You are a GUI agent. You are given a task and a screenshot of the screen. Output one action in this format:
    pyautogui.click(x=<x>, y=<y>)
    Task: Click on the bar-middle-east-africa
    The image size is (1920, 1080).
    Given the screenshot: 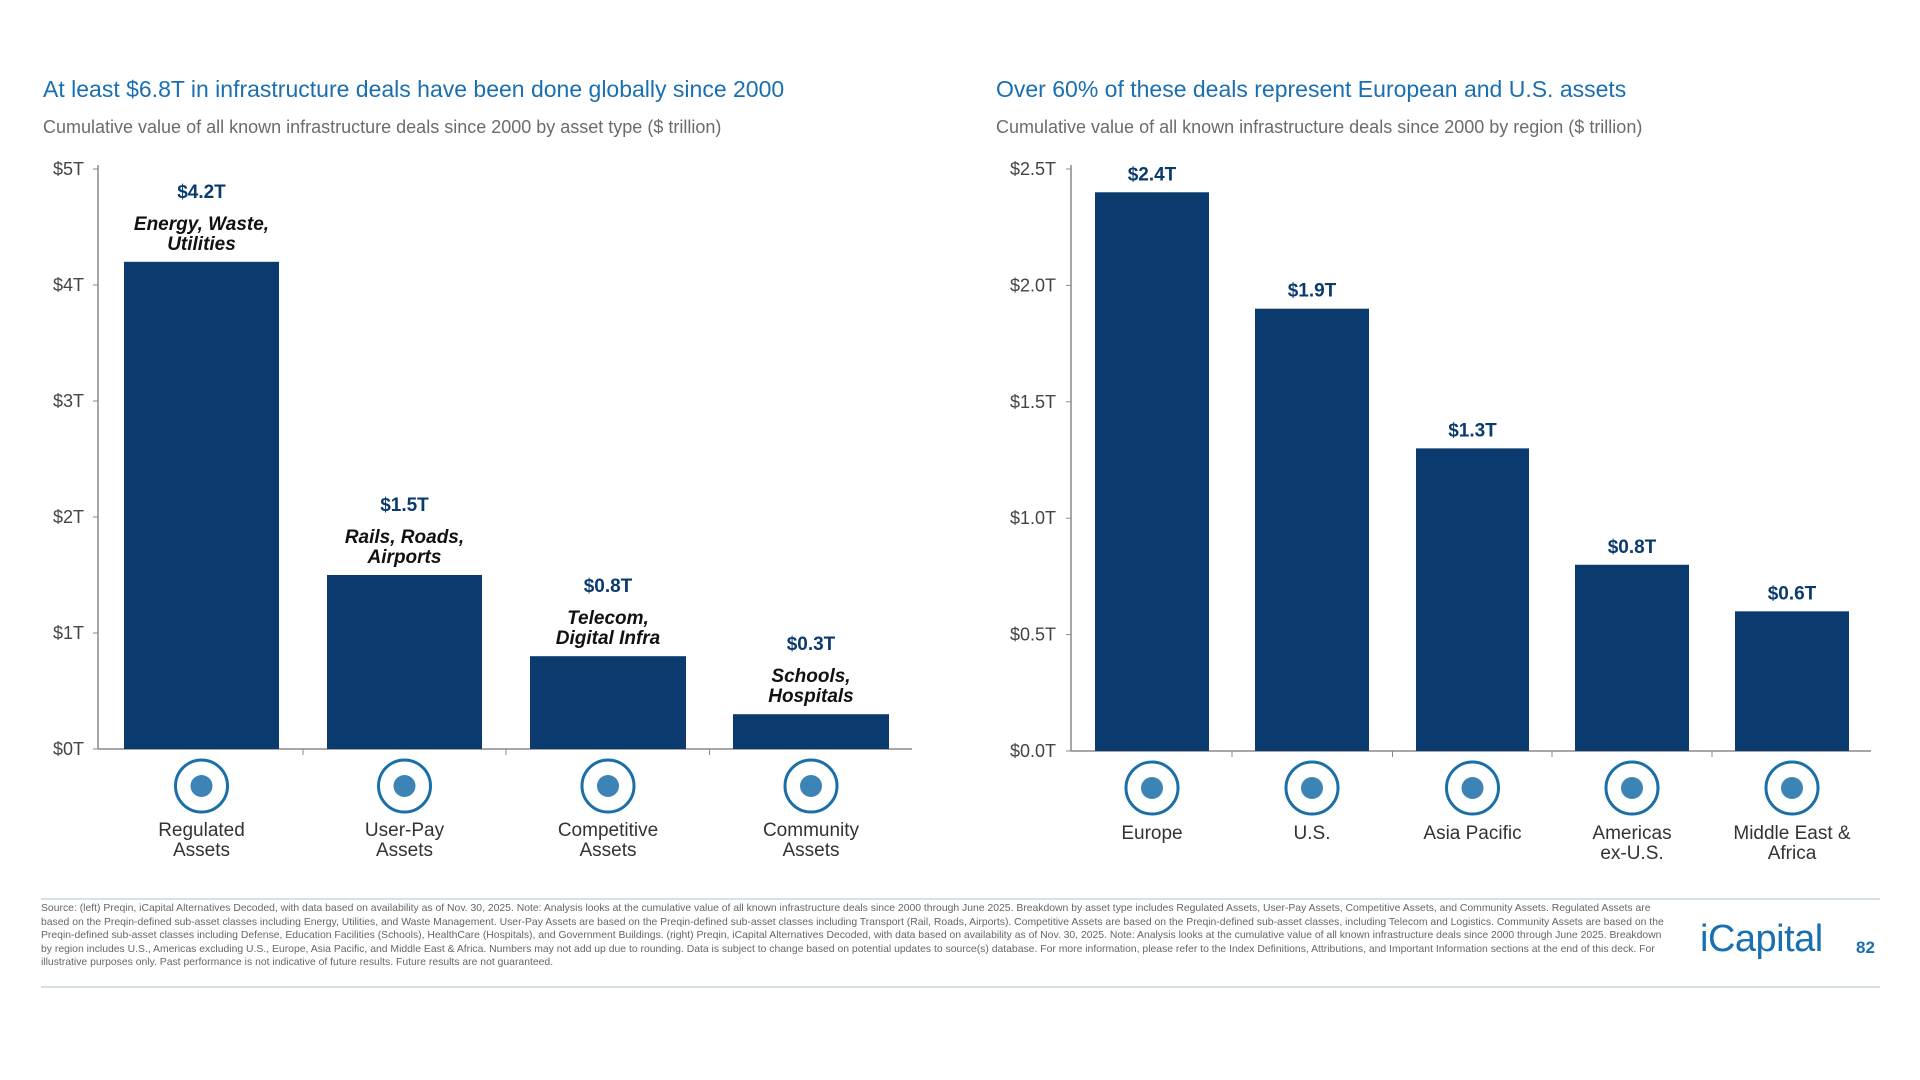 What is the action you would take?
    pyautogui.click(x=1792, y=681)
    